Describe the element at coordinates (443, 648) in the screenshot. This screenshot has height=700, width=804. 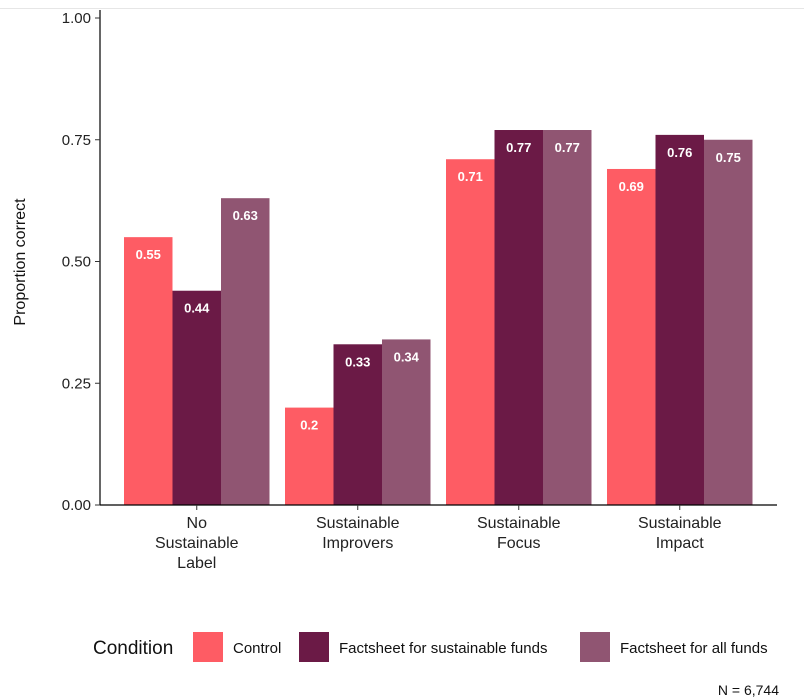
I see `legend-label: Factsheet for sustainable funds` at that location.